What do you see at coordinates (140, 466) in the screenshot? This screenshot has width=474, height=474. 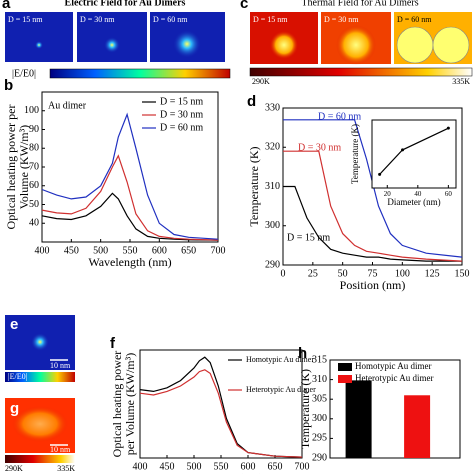 I see `x-tick-label: 400` at bounding box center [140, 466].